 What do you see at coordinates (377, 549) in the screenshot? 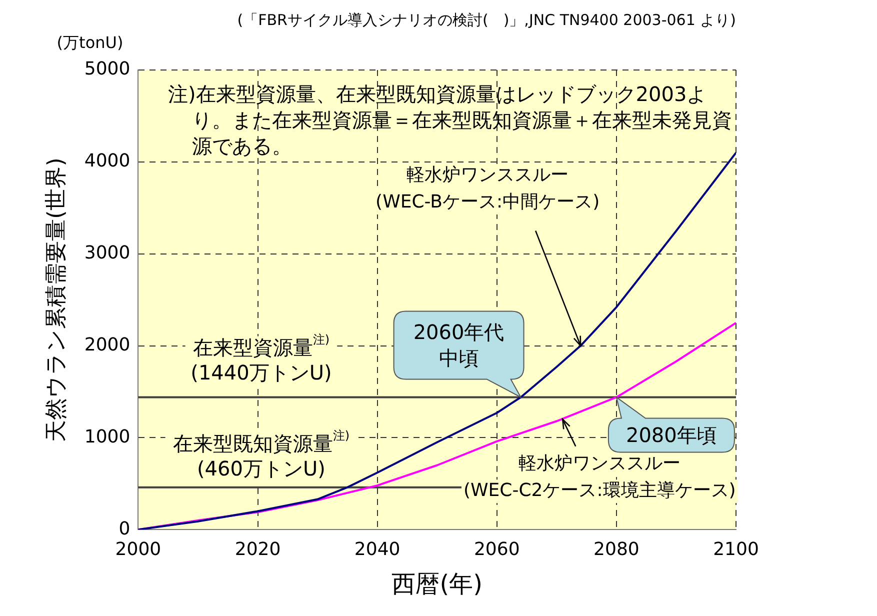
I see `x-tick-label: 2040` at bounding box center [377, 549].